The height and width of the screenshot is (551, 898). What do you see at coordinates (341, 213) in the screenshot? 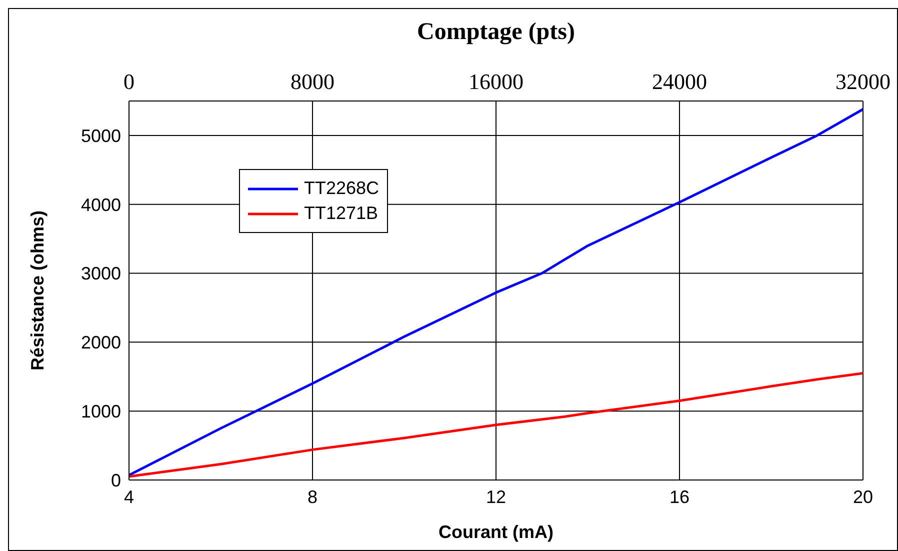
I see `legend-label: TT1271B` at bounding box center [341, 213].